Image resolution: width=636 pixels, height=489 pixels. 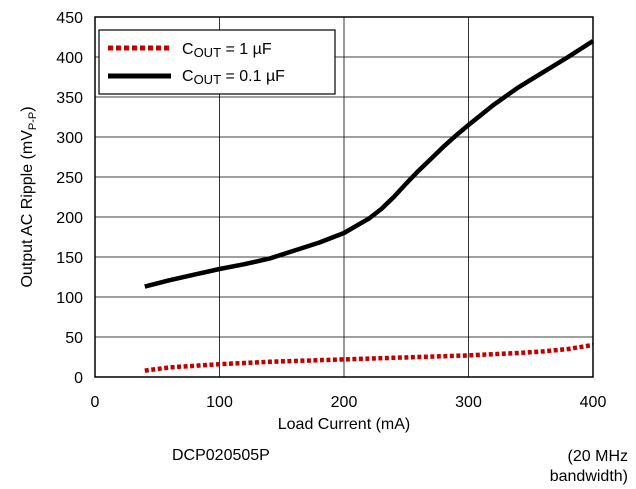 I want to click on legend-box, so click(x=217, y=62).